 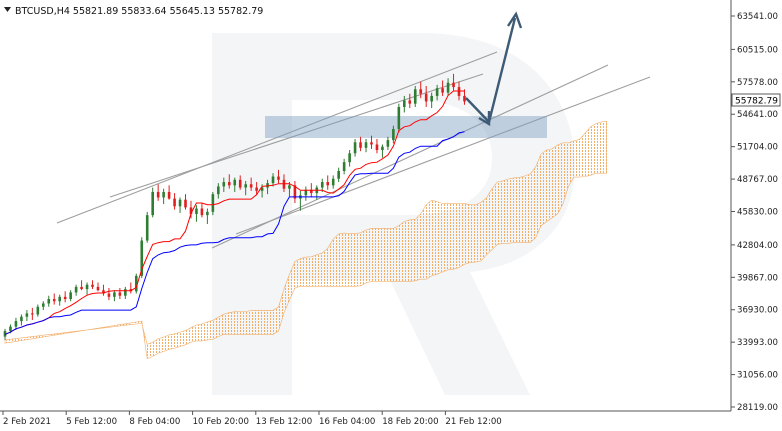 What do you see at coordinates (757, 83) in the screenshot?
I see `price-tick-label: 57578.00` at bounding box center [757, 83].